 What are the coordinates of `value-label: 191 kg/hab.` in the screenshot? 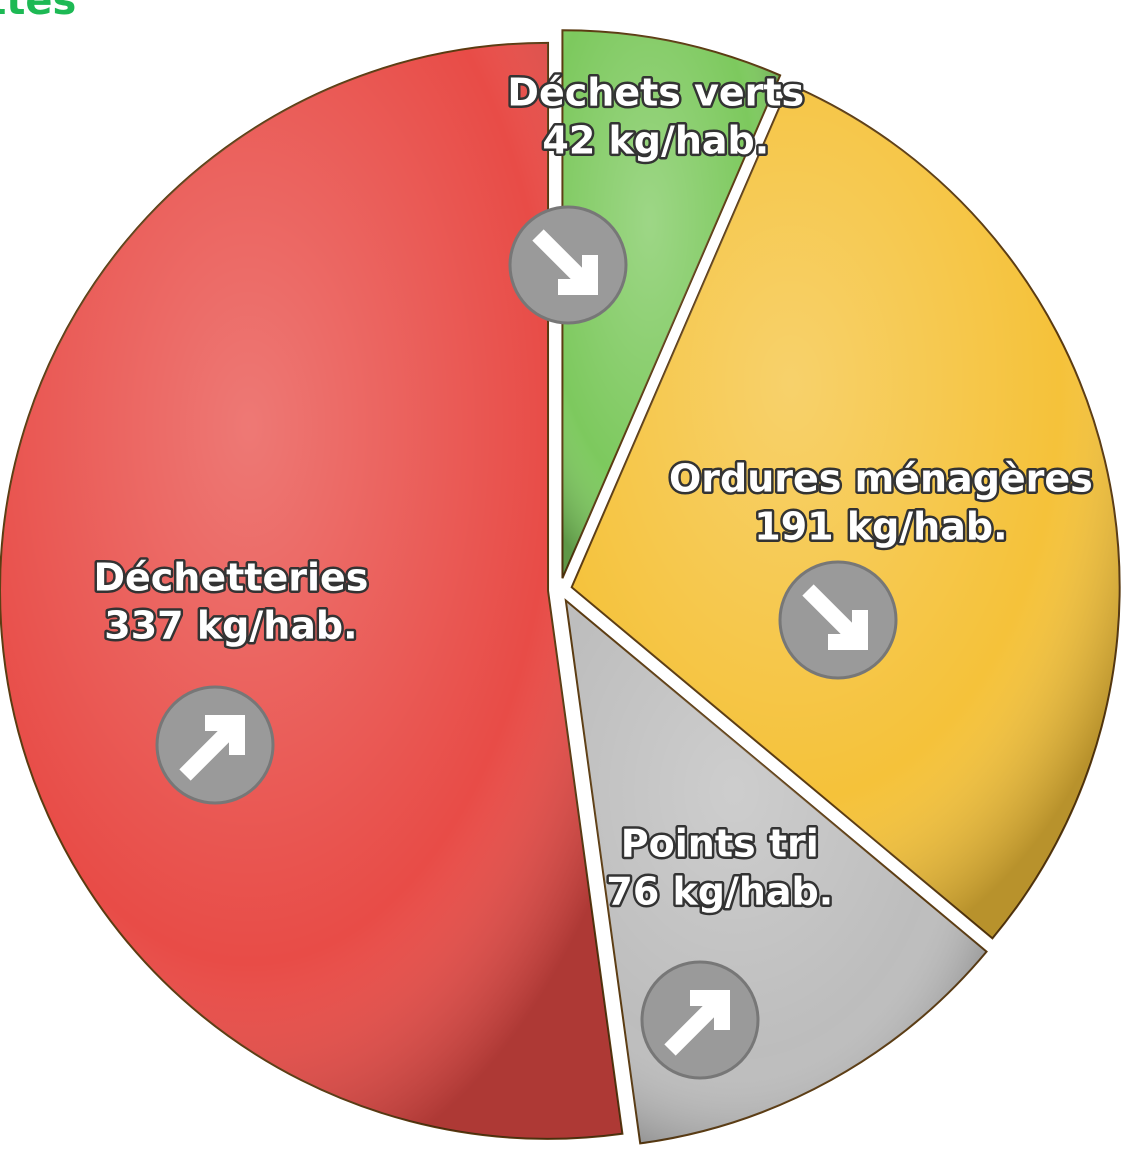 It's located at (880, 527).